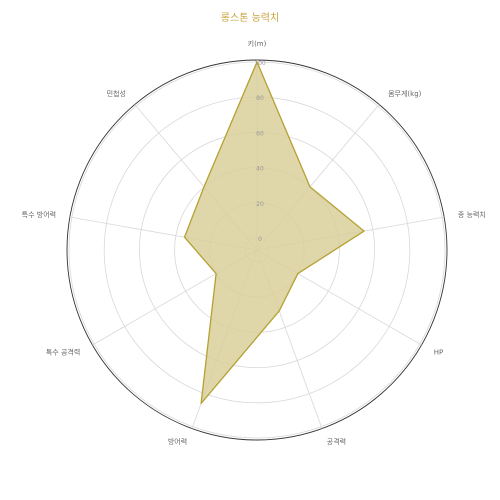 This screenshot has height=500, width=500. What do you see at coordinates (336, 442) in the screenshot?
I see `axis-label: 공격력` at bounding box center [336, 442].